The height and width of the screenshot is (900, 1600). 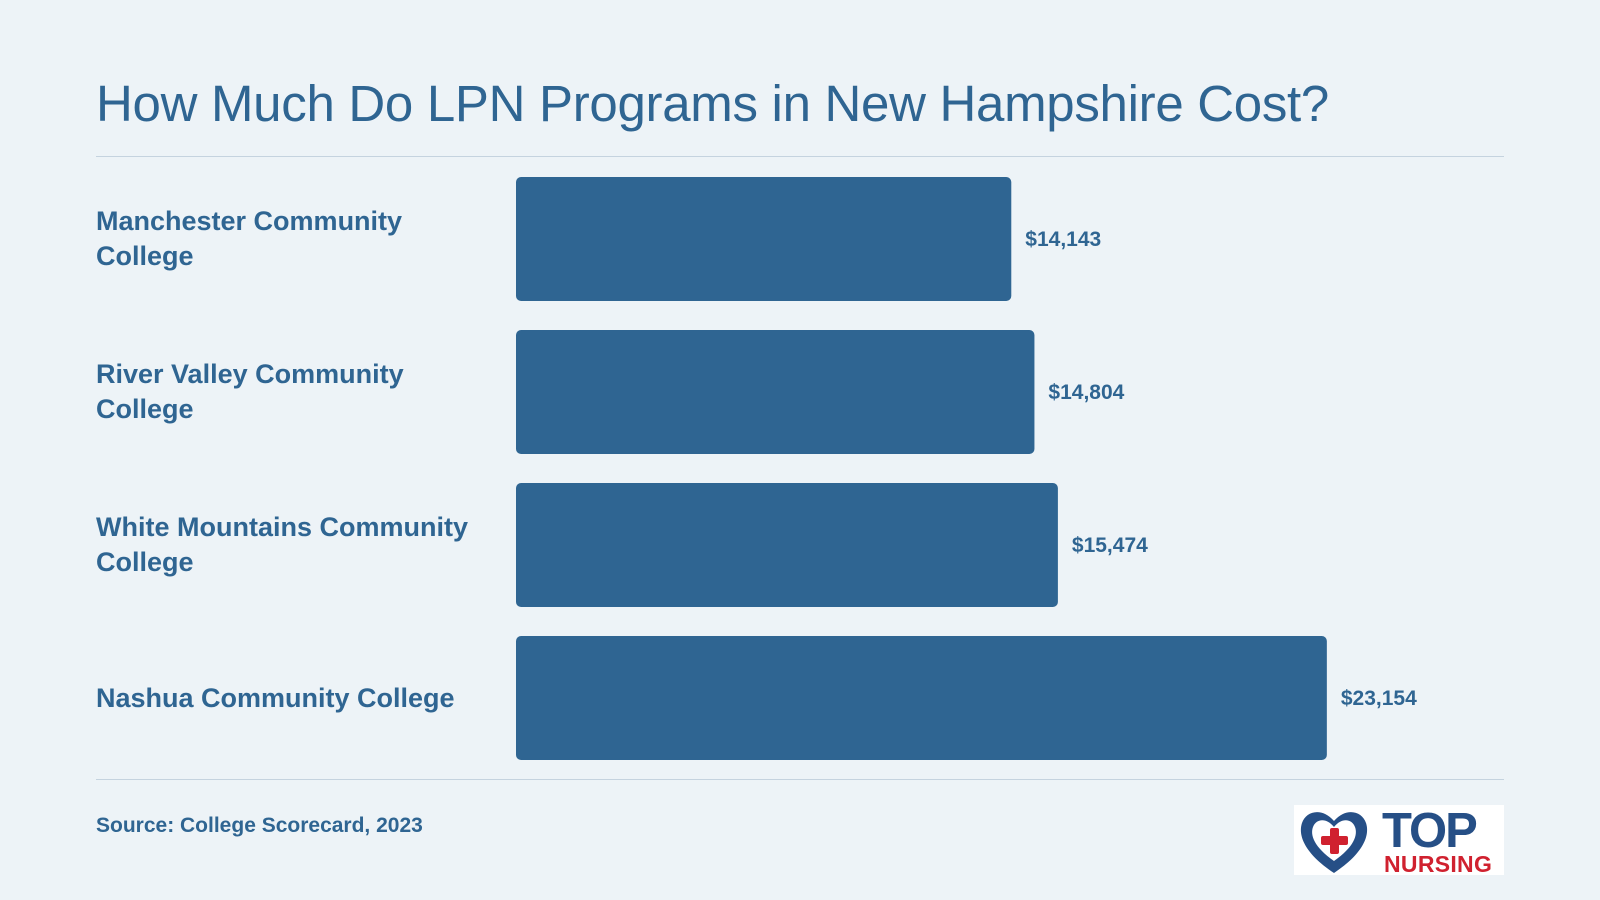 What do you see at coordinates (282, 544) in the screenshot?
I see `category-label: White Mountains Community College` at bounding box center [282, 544].